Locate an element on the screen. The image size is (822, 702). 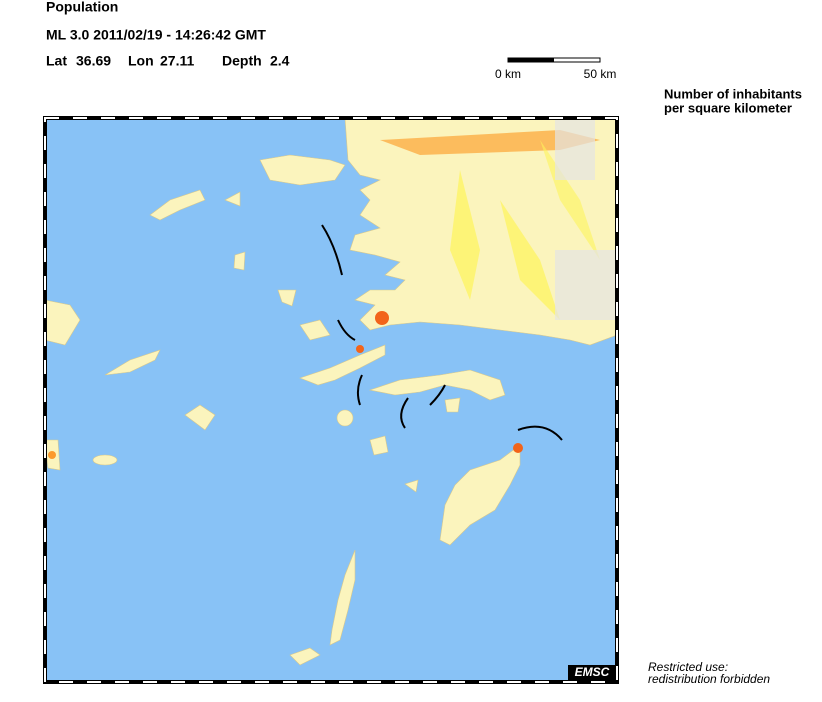
title: Population is located at coordinates (82, 7).